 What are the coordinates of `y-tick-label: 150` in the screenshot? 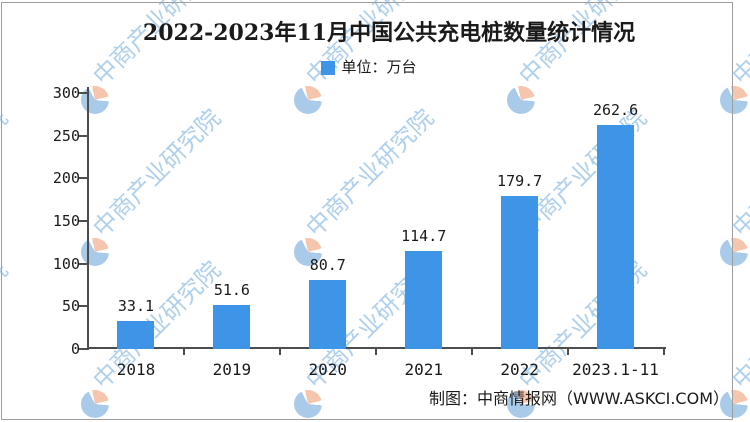 It's located at (66, 221).